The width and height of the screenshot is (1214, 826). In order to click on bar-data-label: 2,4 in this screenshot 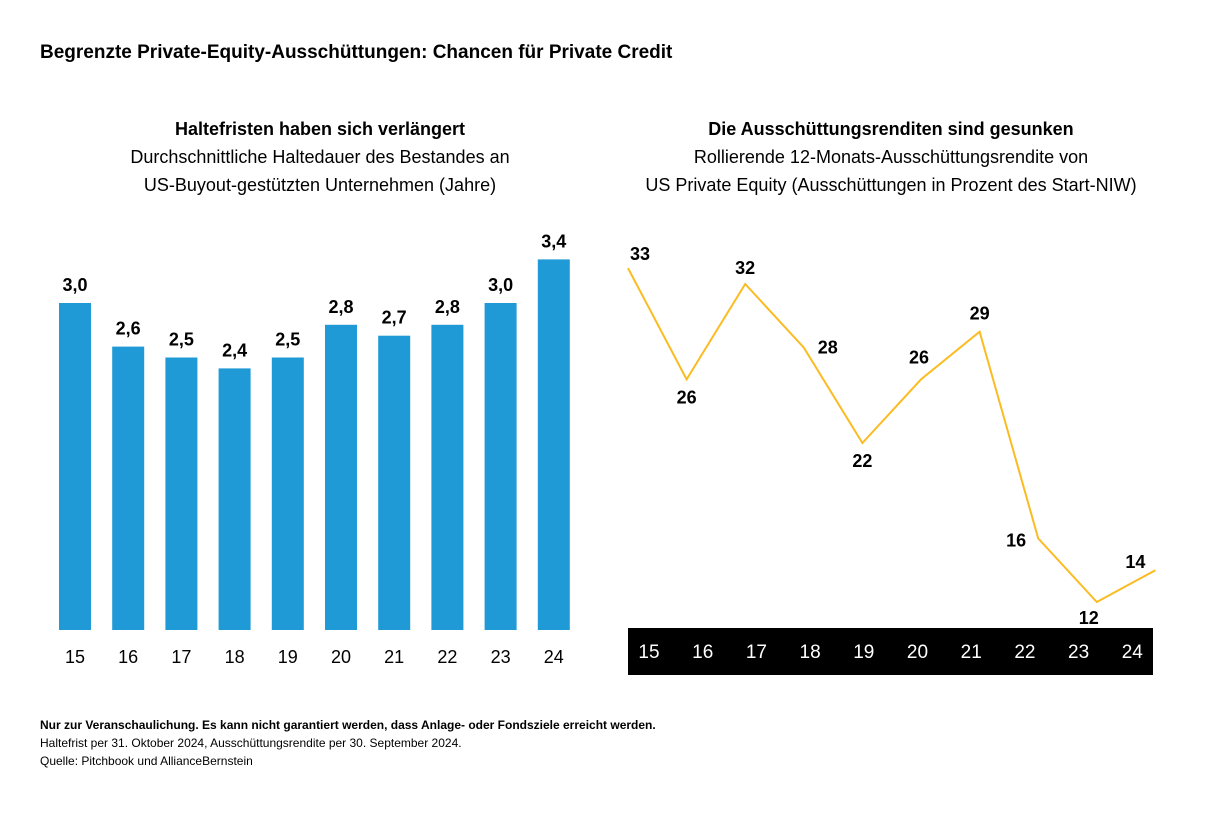, I will do `click(234, 350)`.